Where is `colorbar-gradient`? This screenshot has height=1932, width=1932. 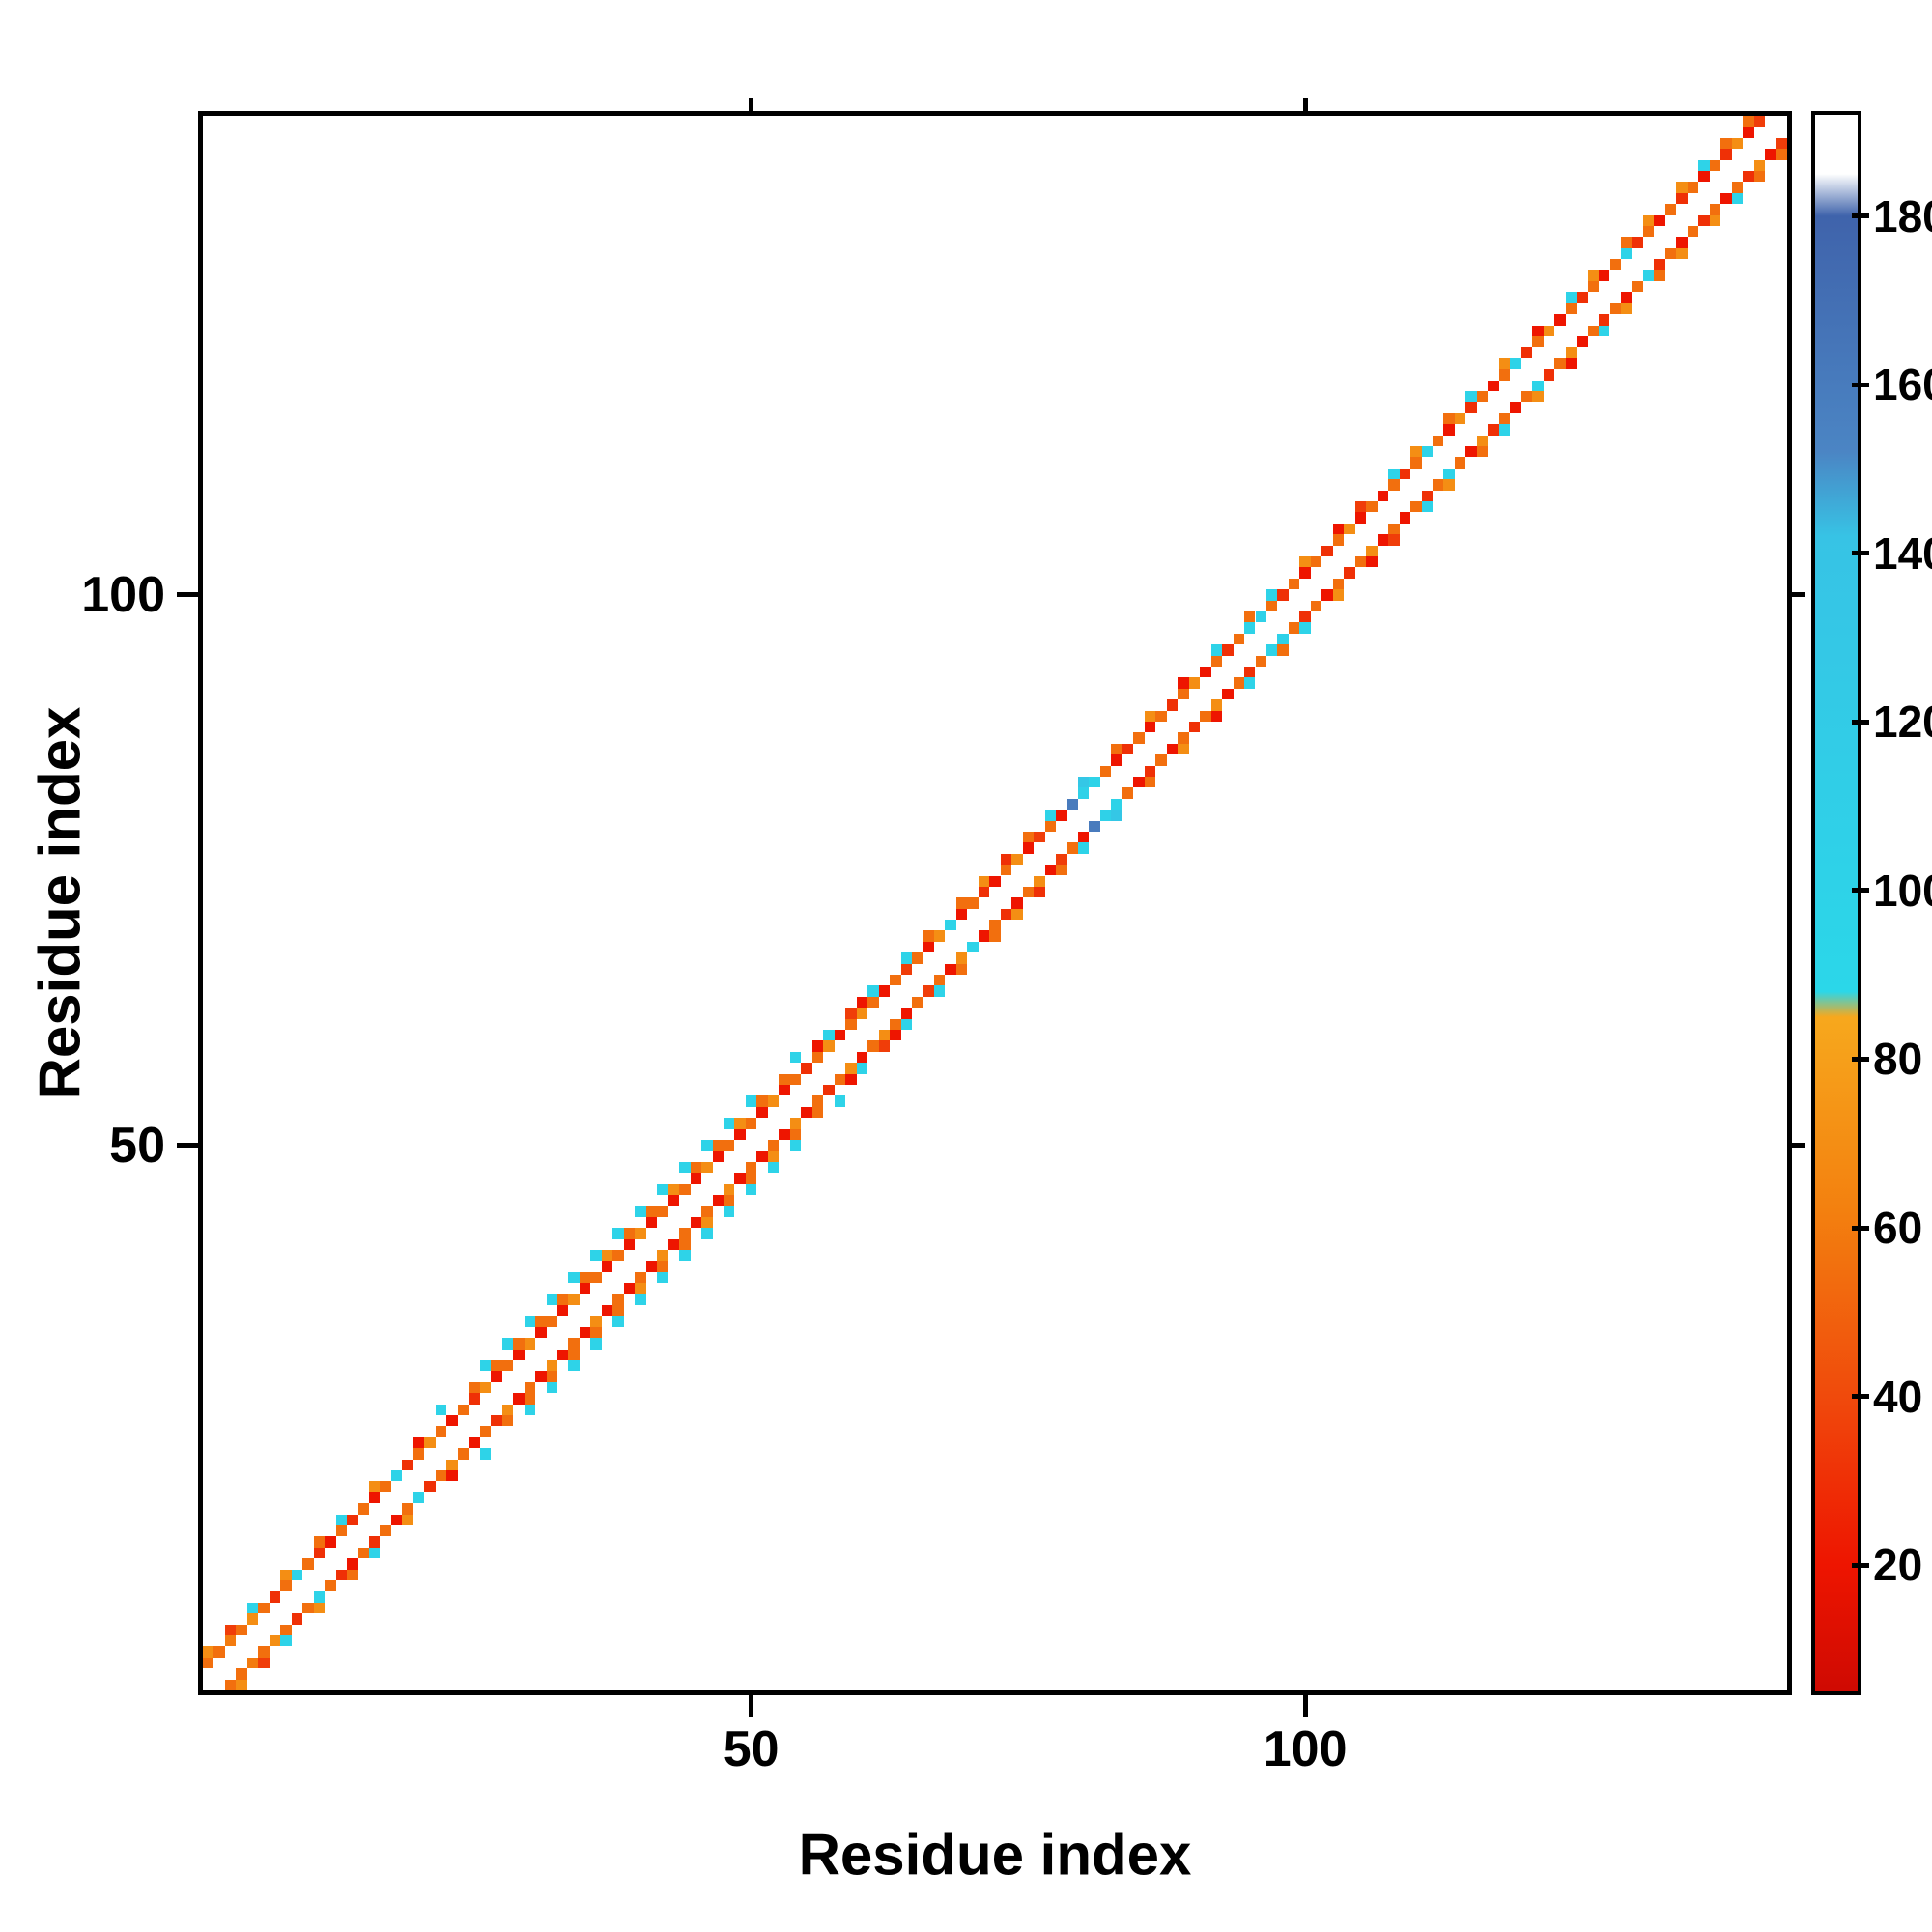 colorbar-gradient is located at coordinates (1836, 903).